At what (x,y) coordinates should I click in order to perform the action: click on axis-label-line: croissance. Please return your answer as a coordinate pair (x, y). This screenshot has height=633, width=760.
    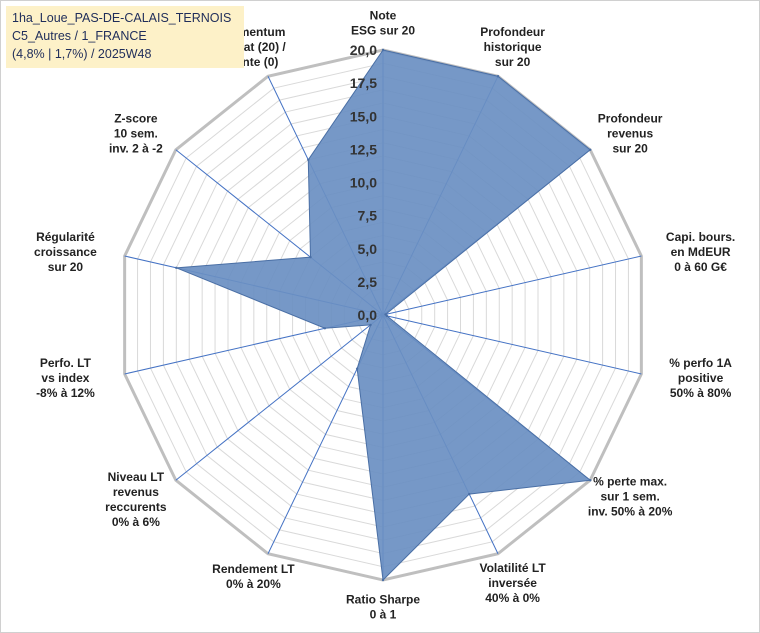
    Looking at the image, I should click on (65, 252).